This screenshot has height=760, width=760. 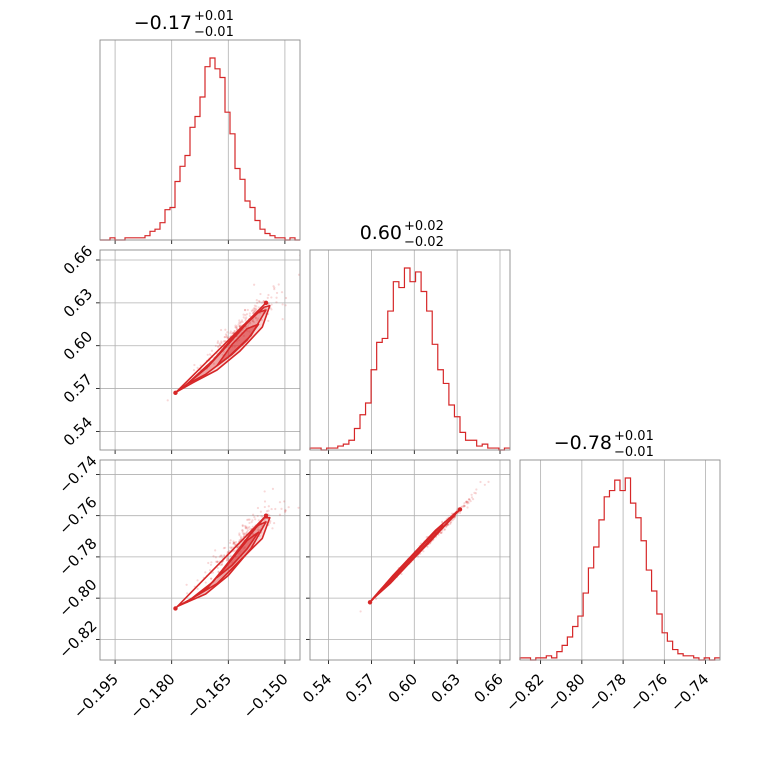 What do you see at coordinates (410, 336) in the screenshot?
I see `histogram-panel-1: 0.60 +0.02−0.02` at bounding box center [410, 336].